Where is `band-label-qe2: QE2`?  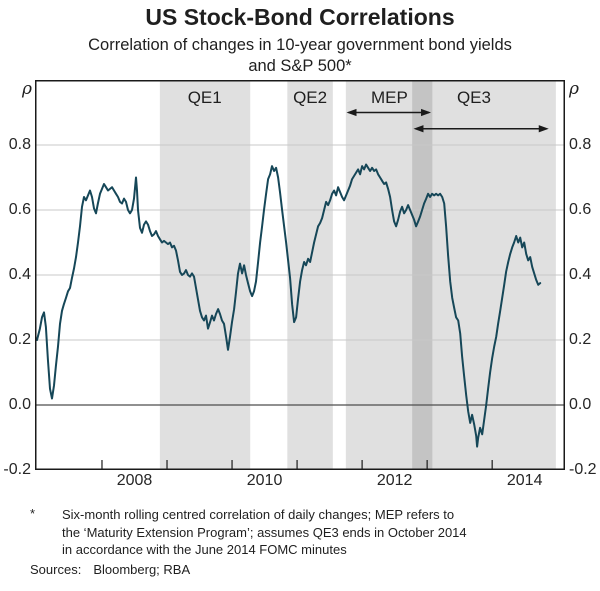 band-label-qe2: QE2 is located at coordinates (310, 97).